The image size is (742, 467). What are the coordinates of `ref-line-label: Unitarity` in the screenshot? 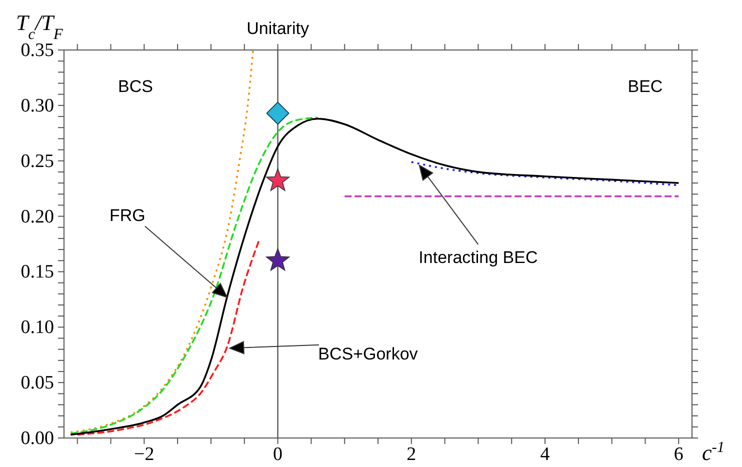 It's located at (278, 28).